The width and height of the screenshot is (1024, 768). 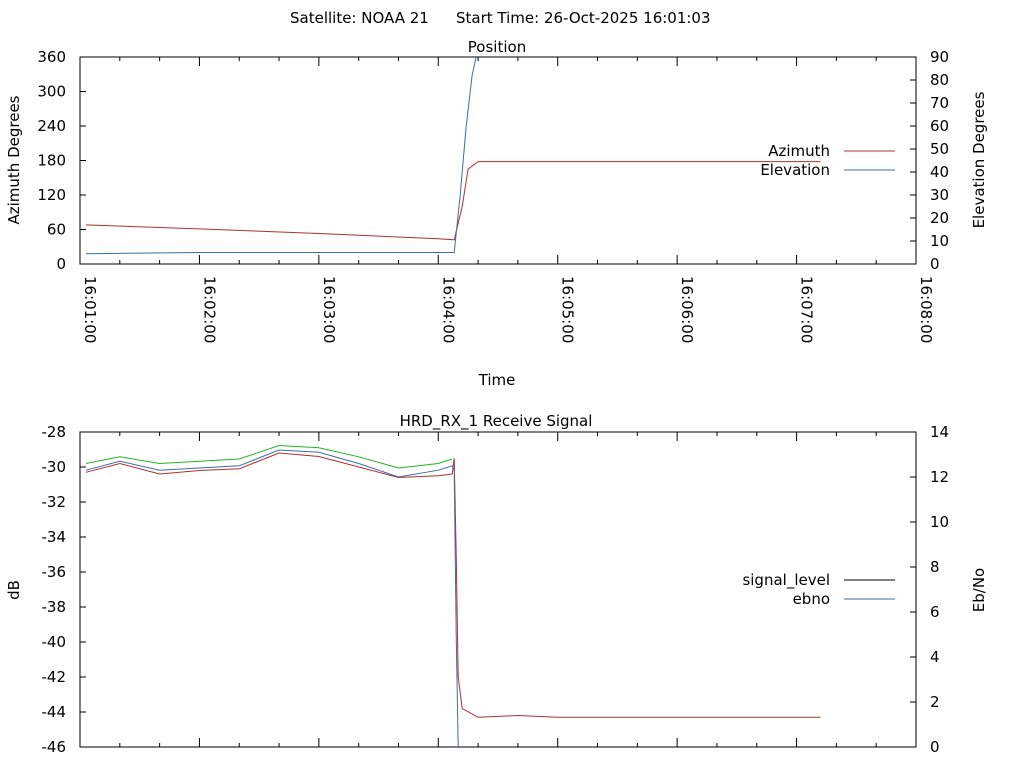 What do you see at coordinates (935, 702) in the screenshot?
I see `y2-tick-label-1-1: 2` at bounding box center [935, 702].